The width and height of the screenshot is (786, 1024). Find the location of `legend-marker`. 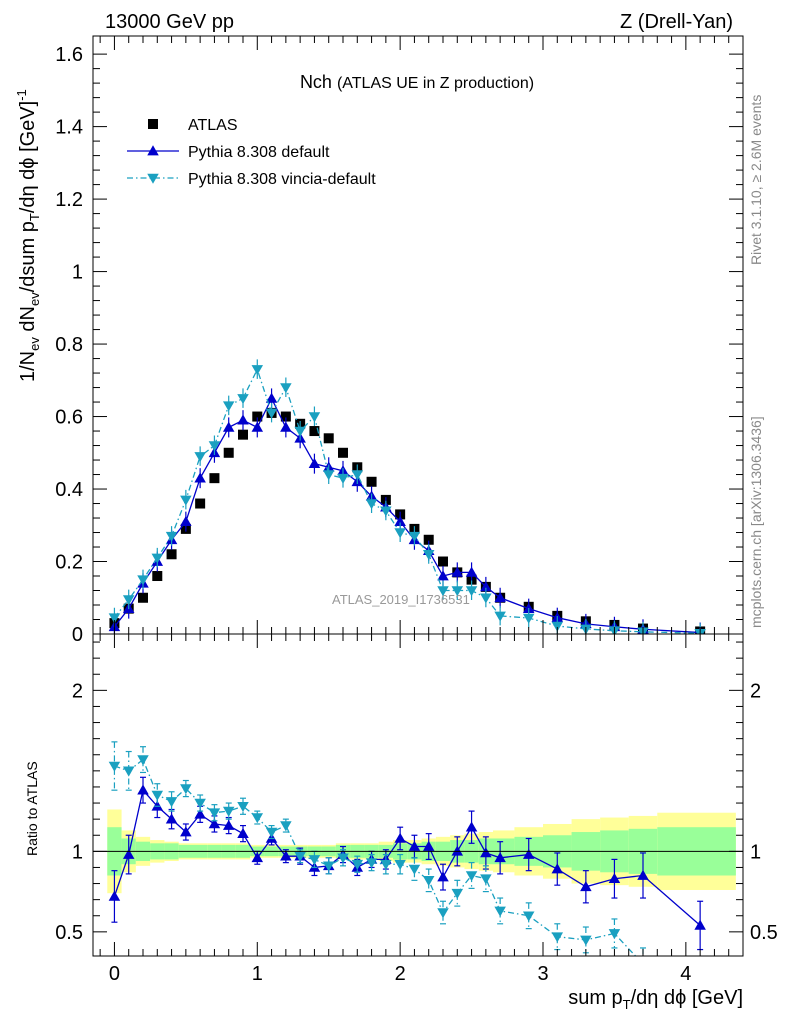

legend-marker is located at coordinates (153, 150).